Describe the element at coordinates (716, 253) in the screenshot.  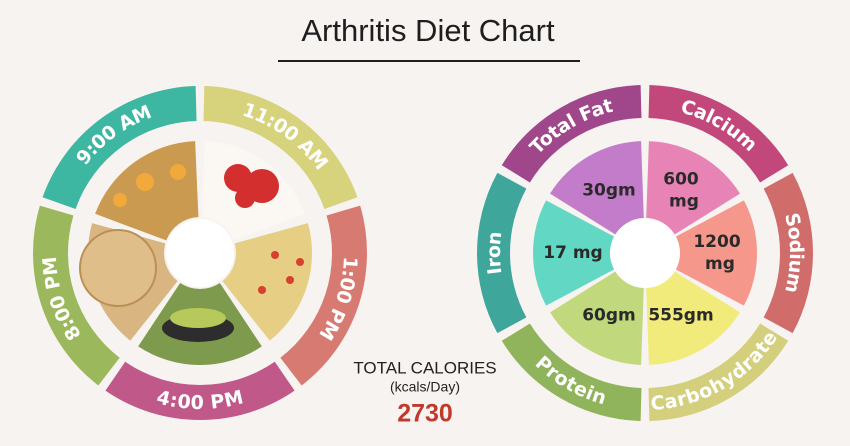
I see `nutrient-amount: 1200 mg` at that location.